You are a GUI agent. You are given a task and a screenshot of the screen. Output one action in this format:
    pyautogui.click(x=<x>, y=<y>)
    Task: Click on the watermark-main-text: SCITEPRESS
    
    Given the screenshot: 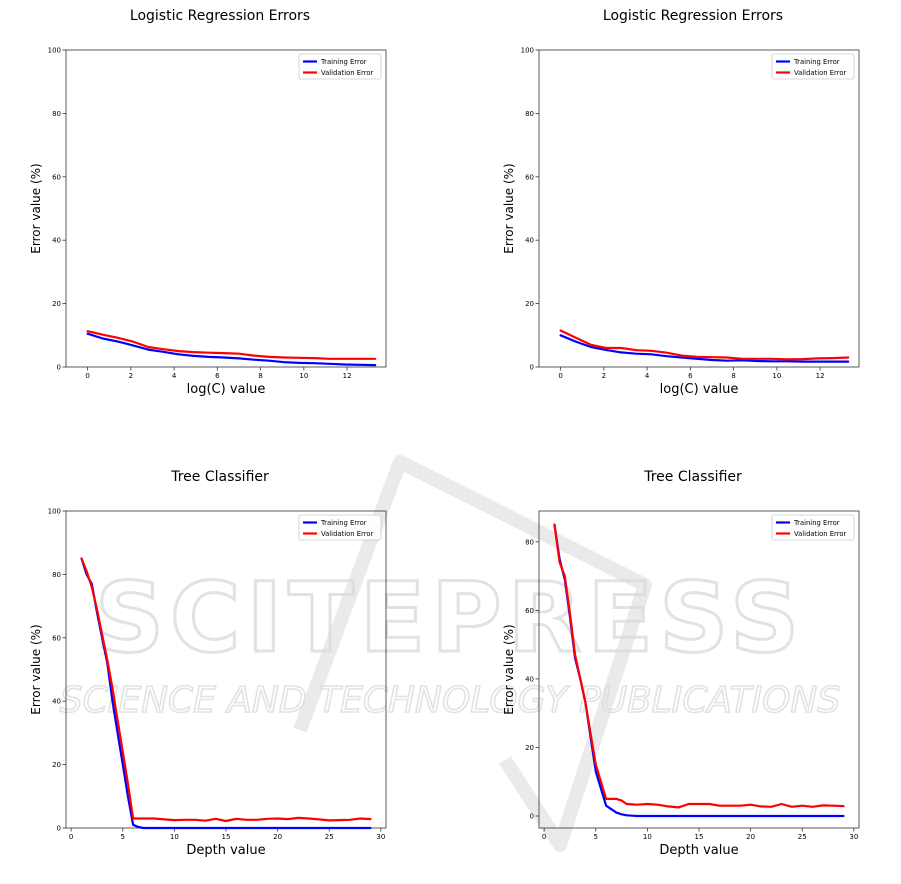 What is the action you would take?
    pyautogui.click(x=450, y=618)
    